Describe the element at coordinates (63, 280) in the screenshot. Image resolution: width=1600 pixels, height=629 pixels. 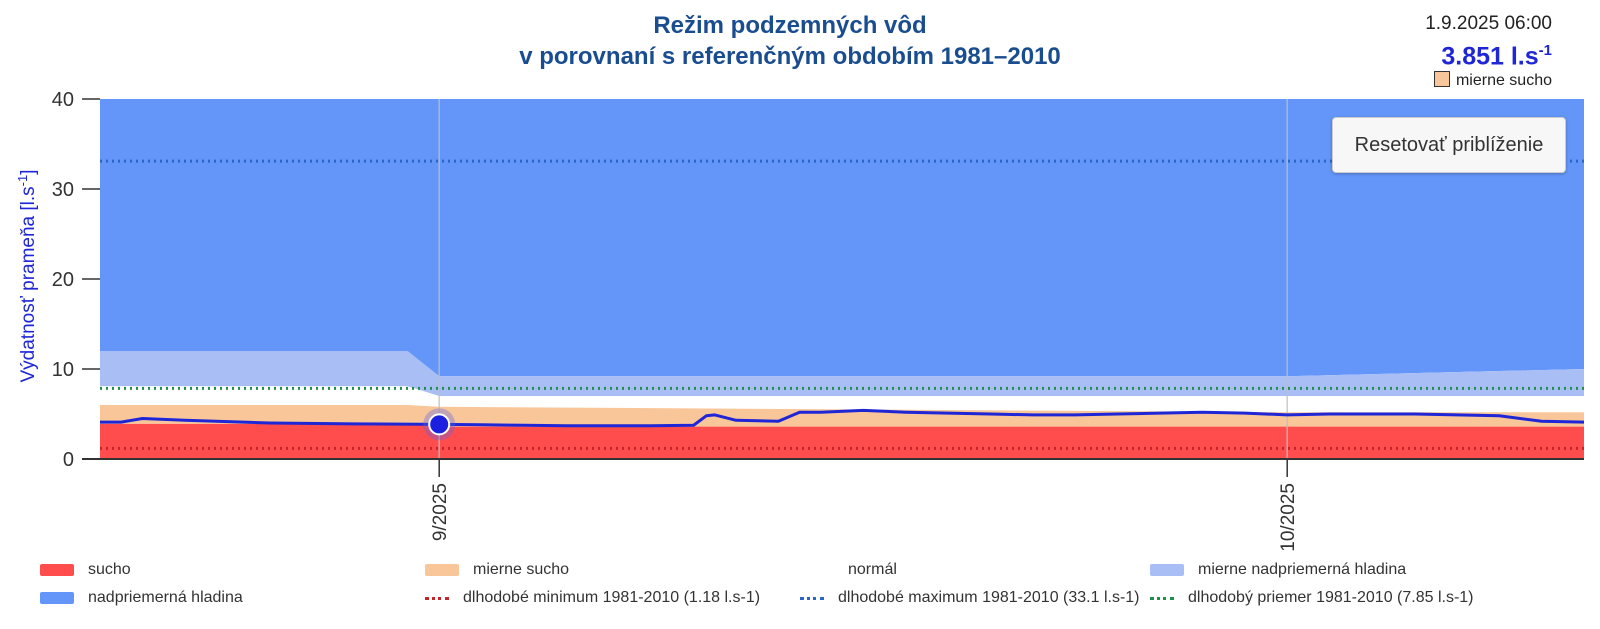
I see `y-tick-label: 20` at that location.